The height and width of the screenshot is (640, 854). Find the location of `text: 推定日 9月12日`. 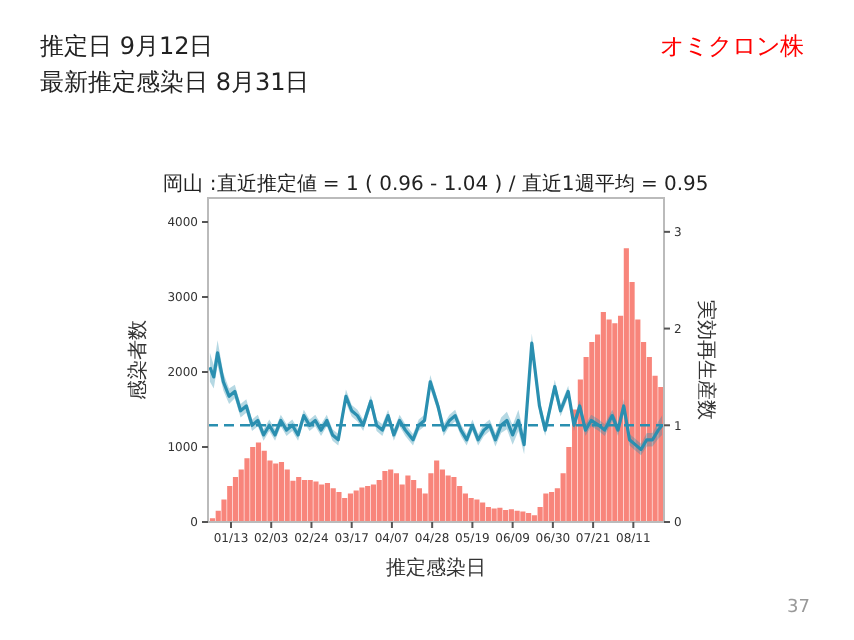

text: 推定日 9月12日 is located at coordinates (127, 46).